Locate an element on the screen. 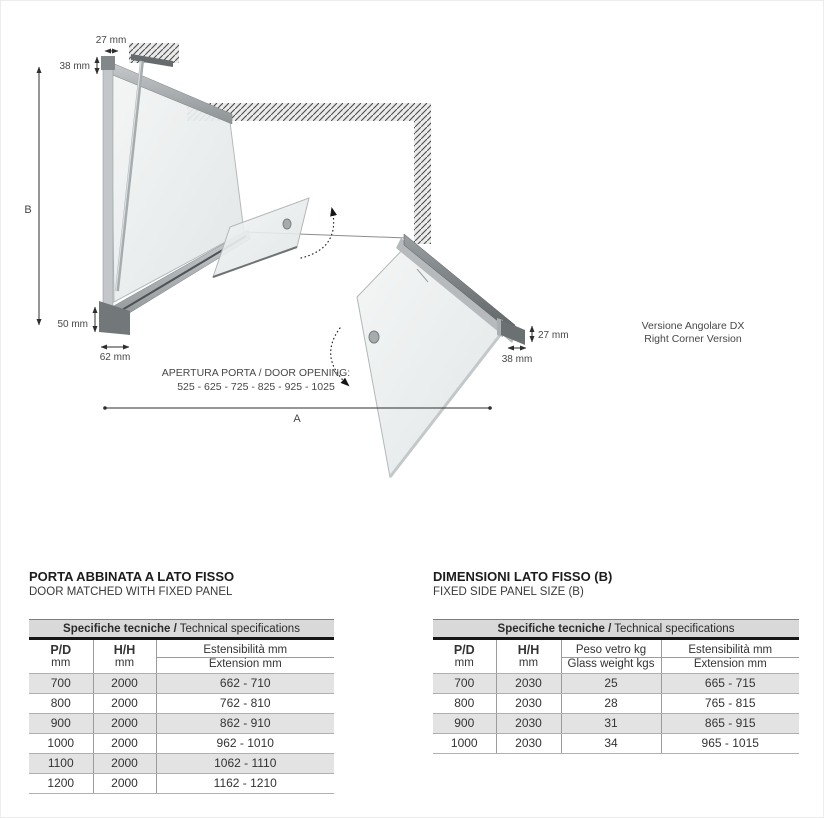 This screenshot has width=824, height=818. label-50mm: 50 mm is located at coordinates (72, 324).